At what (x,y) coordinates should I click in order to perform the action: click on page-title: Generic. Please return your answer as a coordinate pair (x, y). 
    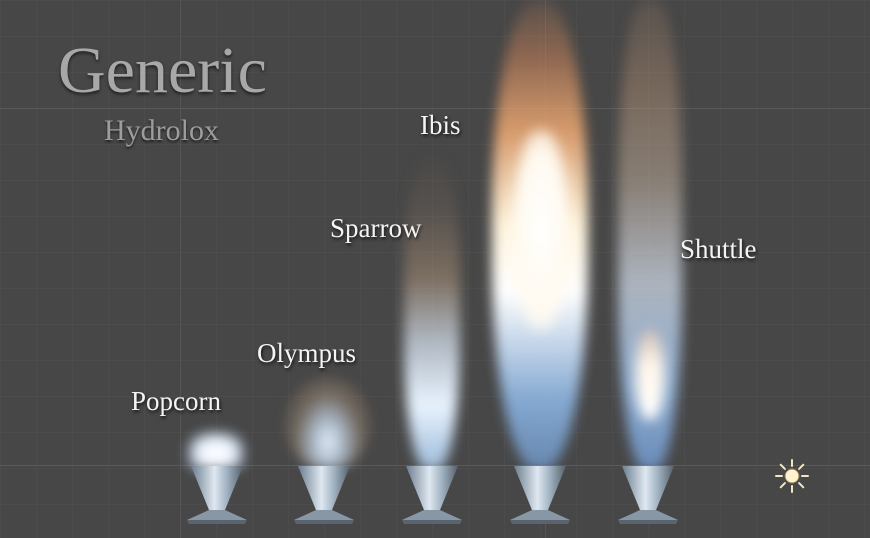
    Looking at the image, I should click on (162, 70).